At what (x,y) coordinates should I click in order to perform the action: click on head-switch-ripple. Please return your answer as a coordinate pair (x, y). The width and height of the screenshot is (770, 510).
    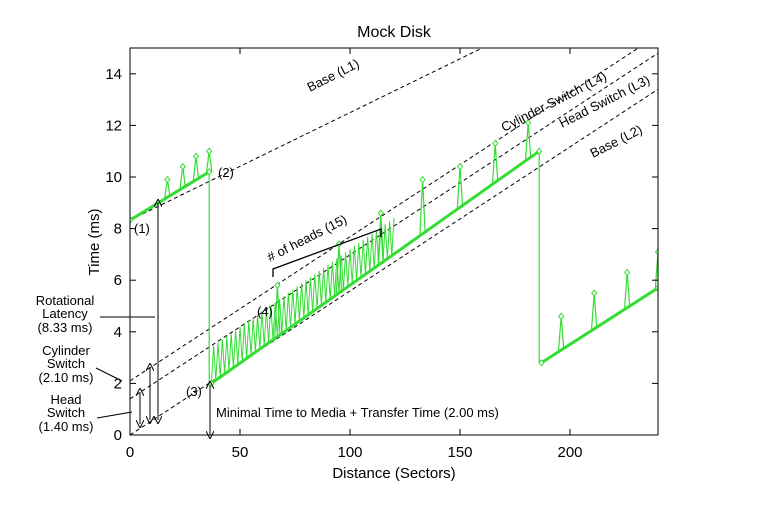
    Looking at the image, I should click on (302, 300).